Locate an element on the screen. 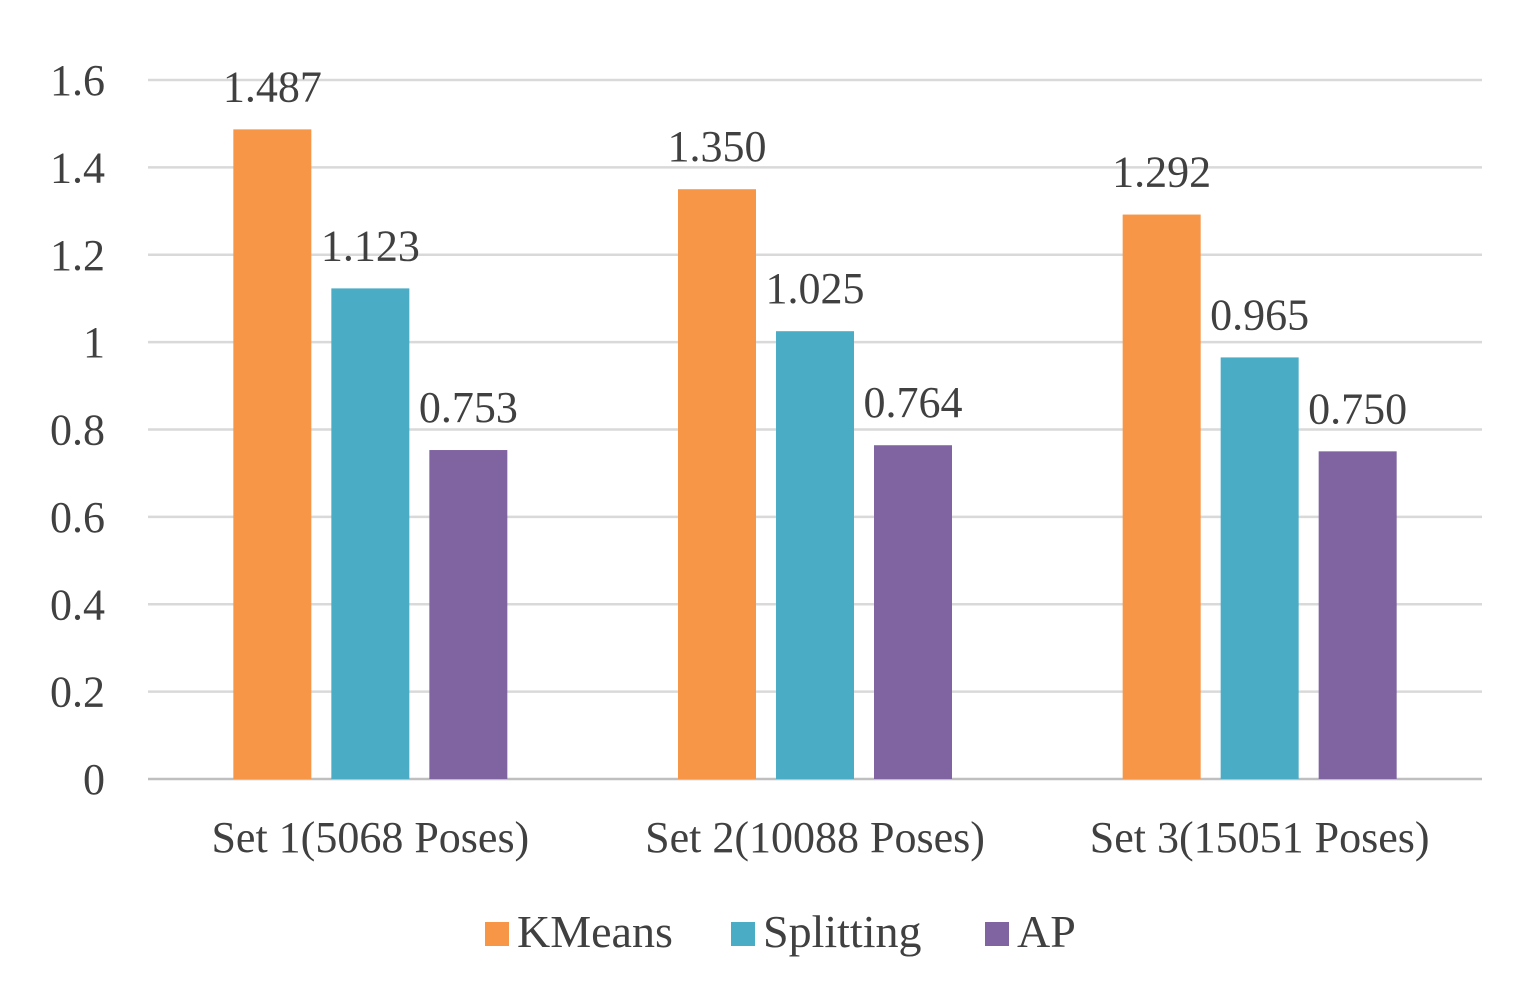 The image size is (1522, 988). data-label-kmeans-1: 1.487 is located at coordinates (272, 86).